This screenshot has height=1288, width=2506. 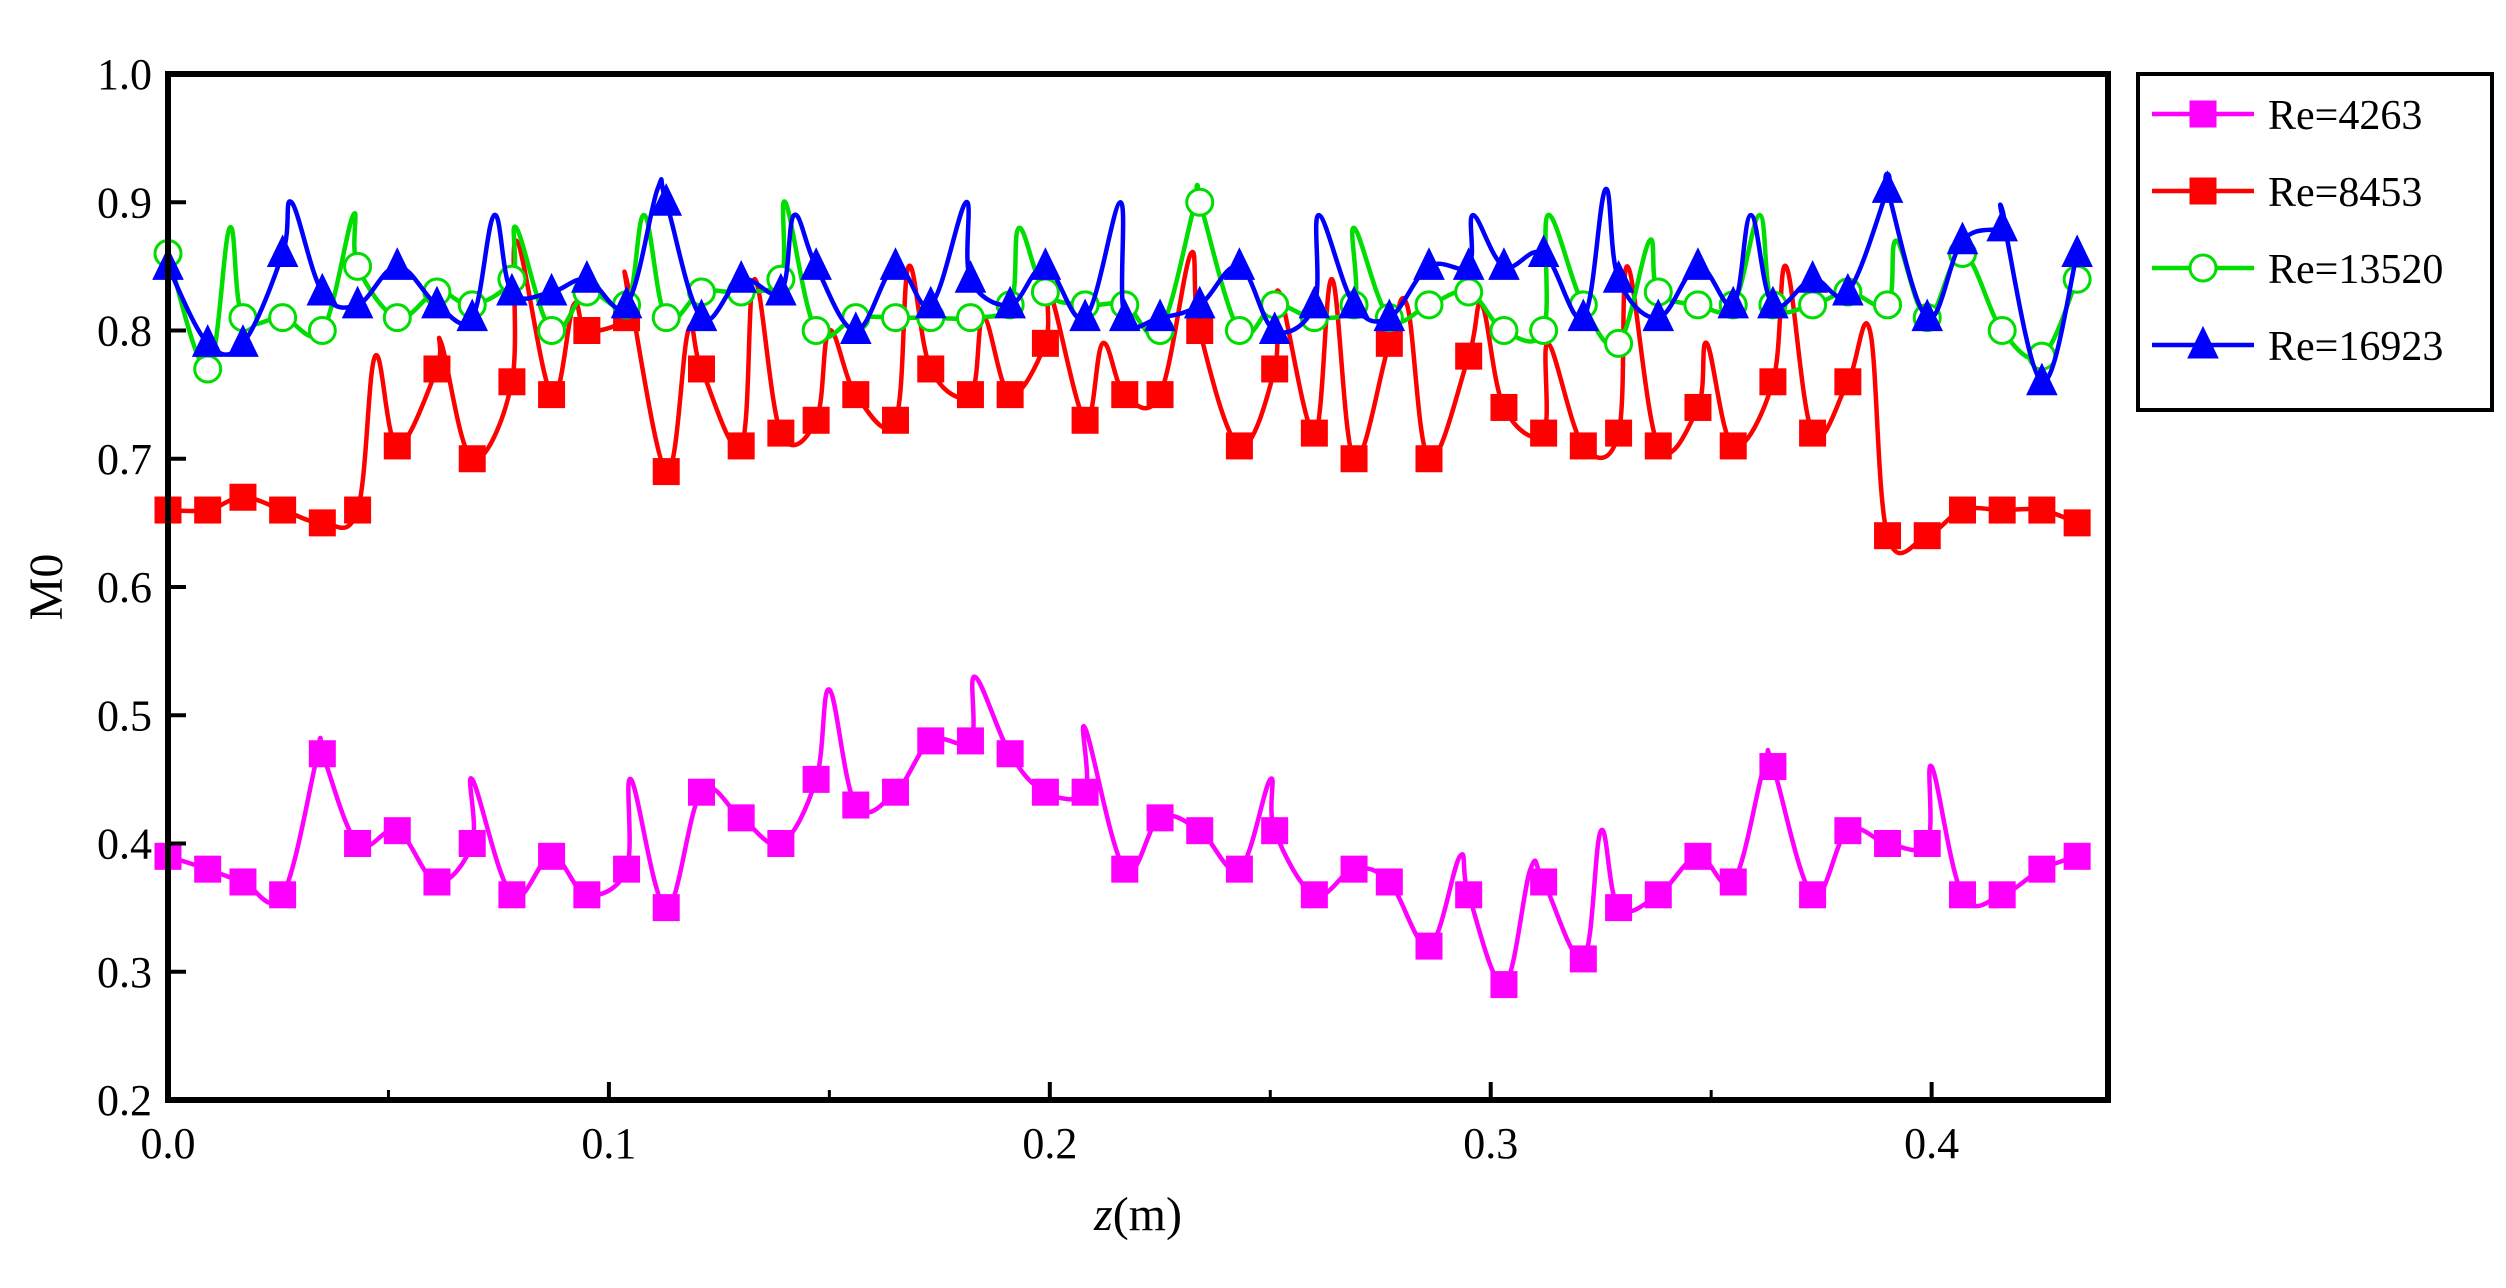 I want to click on x-tick-label: 0.0, so click(x=168, y=1143).